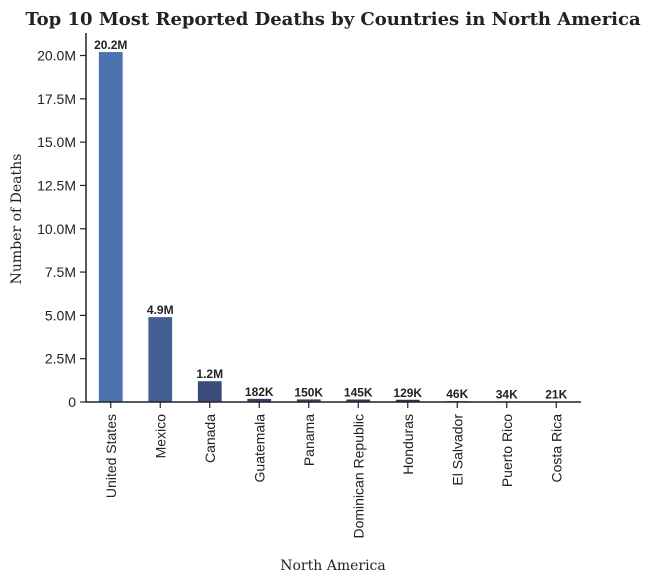 The height and width of the screenshot is (582, 647). I want to click on x-tick-label: Canada, so click(210, 438).